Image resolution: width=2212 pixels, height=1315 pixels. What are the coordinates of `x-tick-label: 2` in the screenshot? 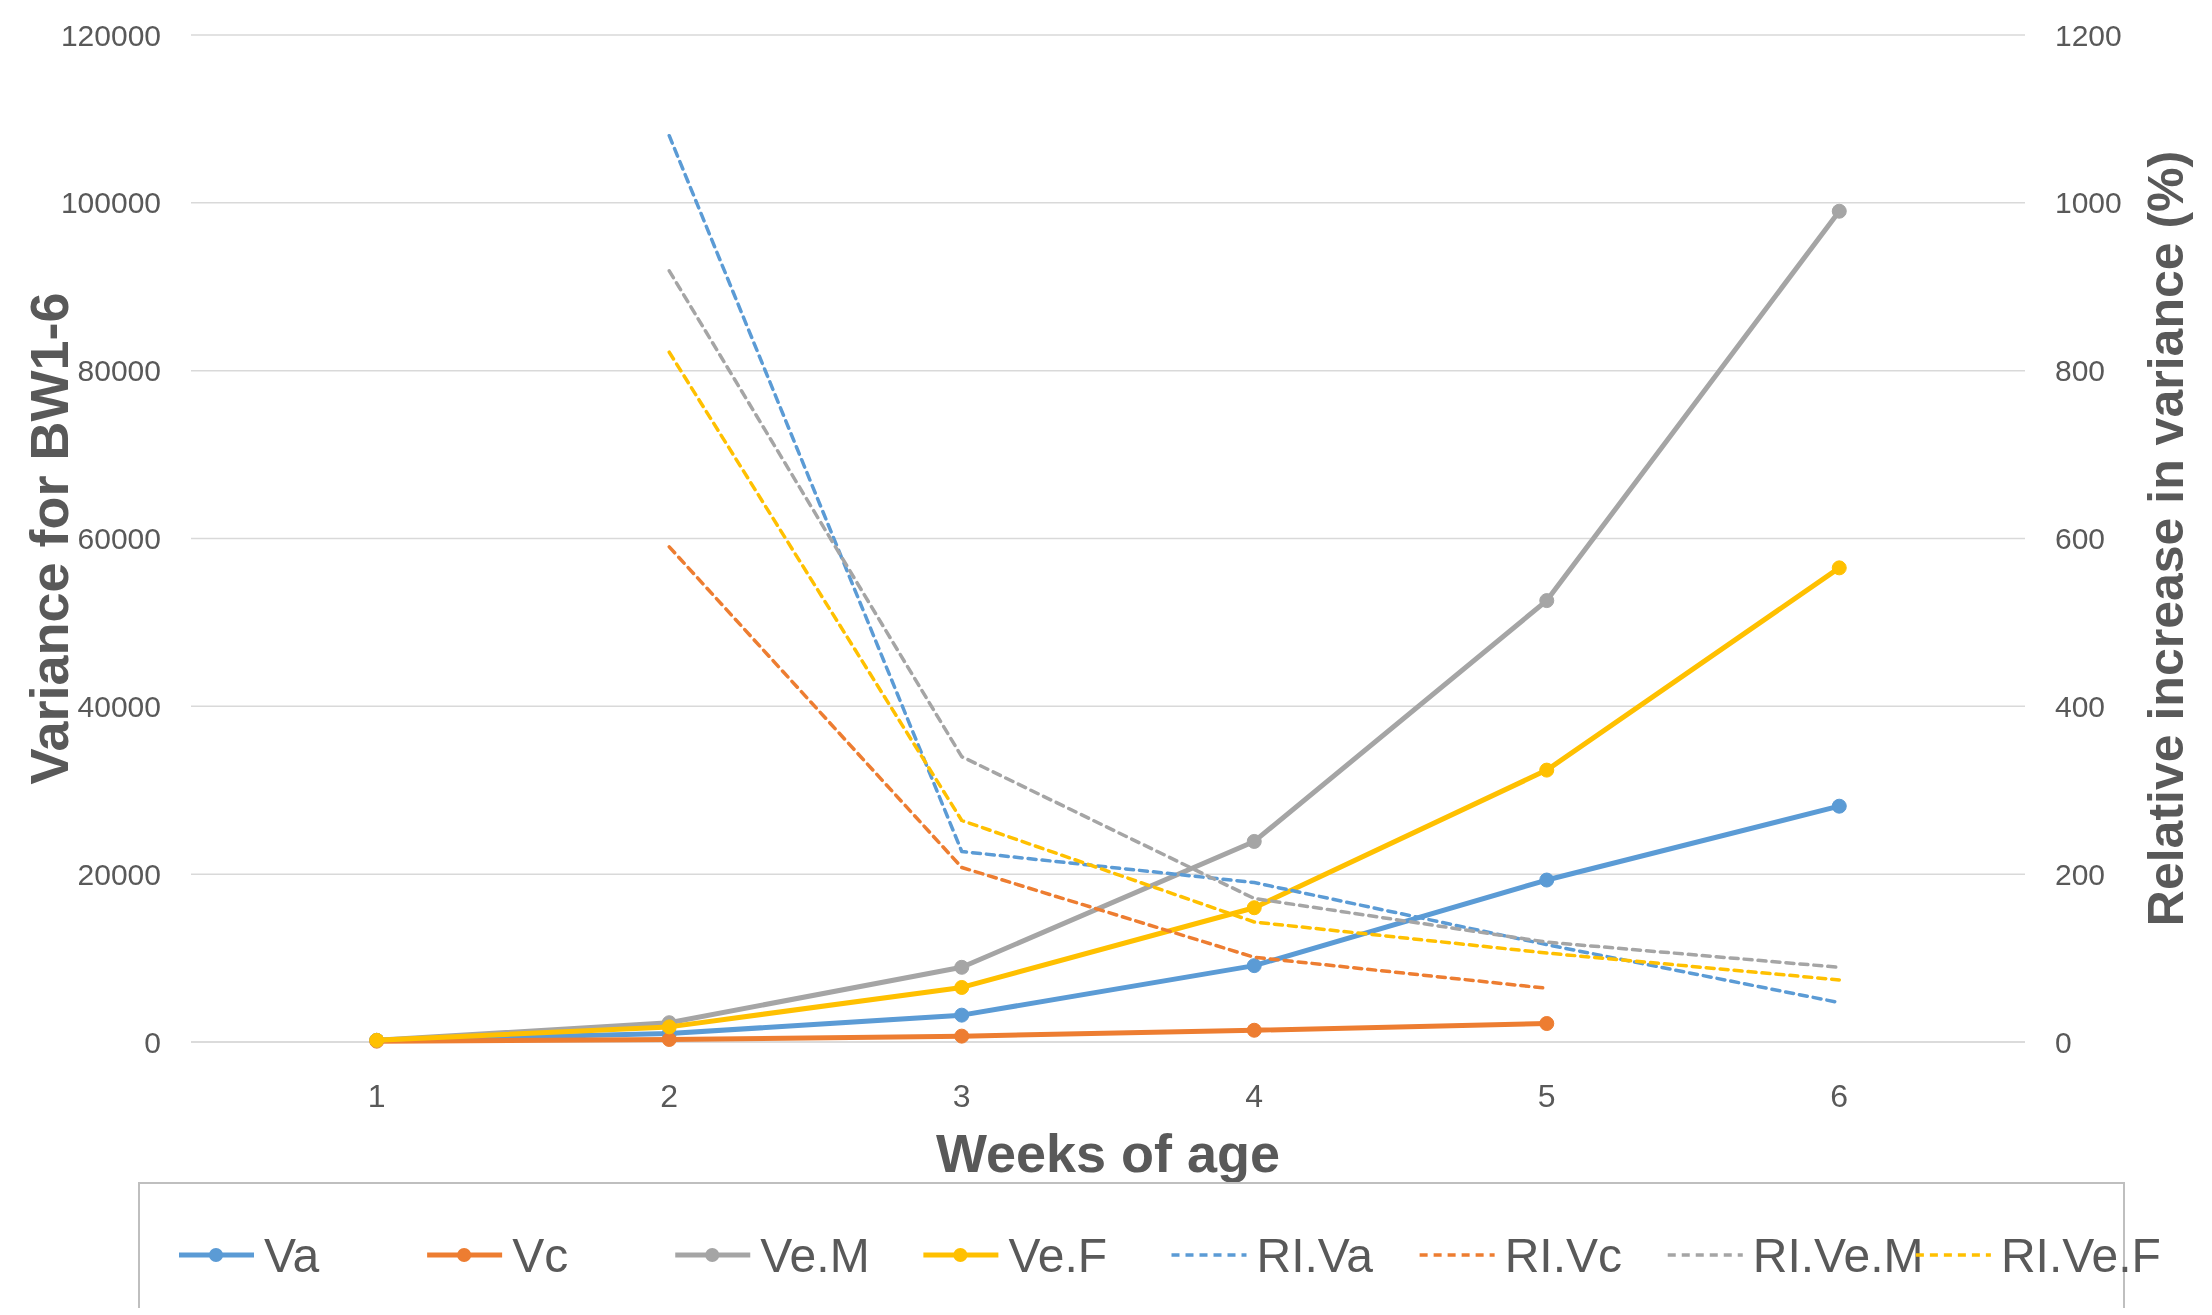 It's located at (669, 1096).